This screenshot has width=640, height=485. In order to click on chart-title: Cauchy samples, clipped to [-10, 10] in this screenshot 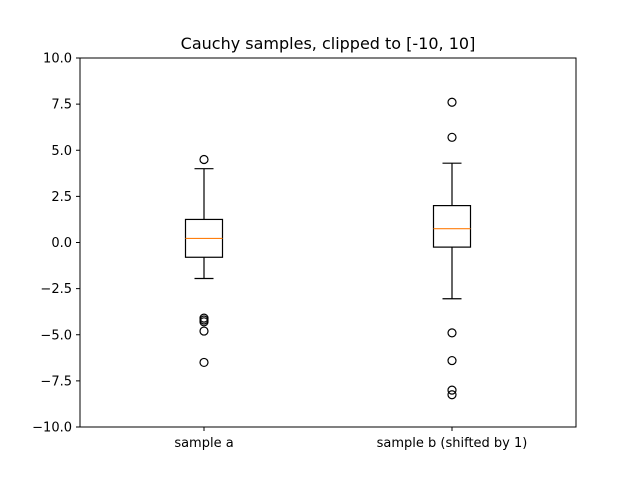, I will do `click(328, 43)`.